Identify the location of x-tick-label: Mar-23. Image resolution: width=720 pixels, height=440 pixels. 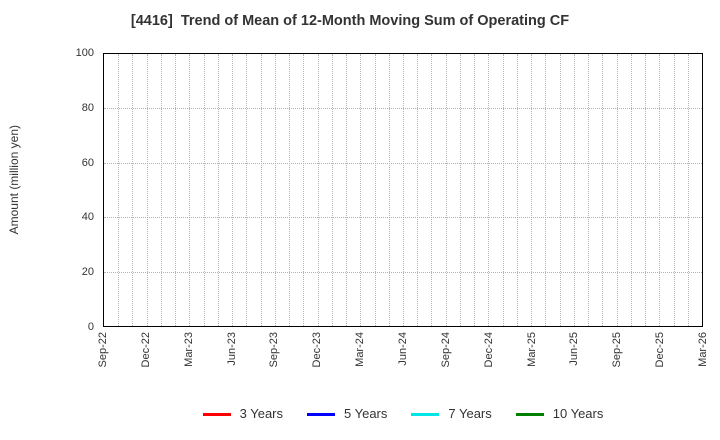
(188, 349).